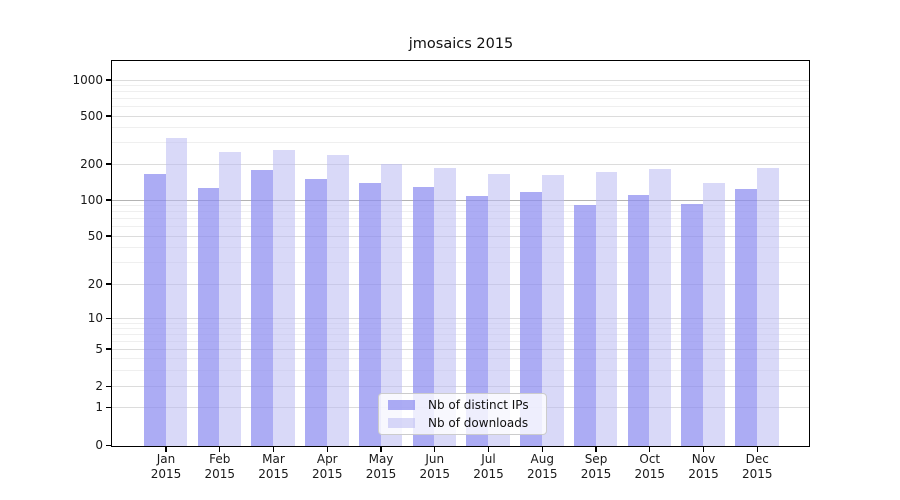 The height and width of the screenshot is (500, 900). What do you see at coordinates (381, 466) in the screenshot?
I see `x-tick-label-may: May 2015` at bounding box center [381, 466].